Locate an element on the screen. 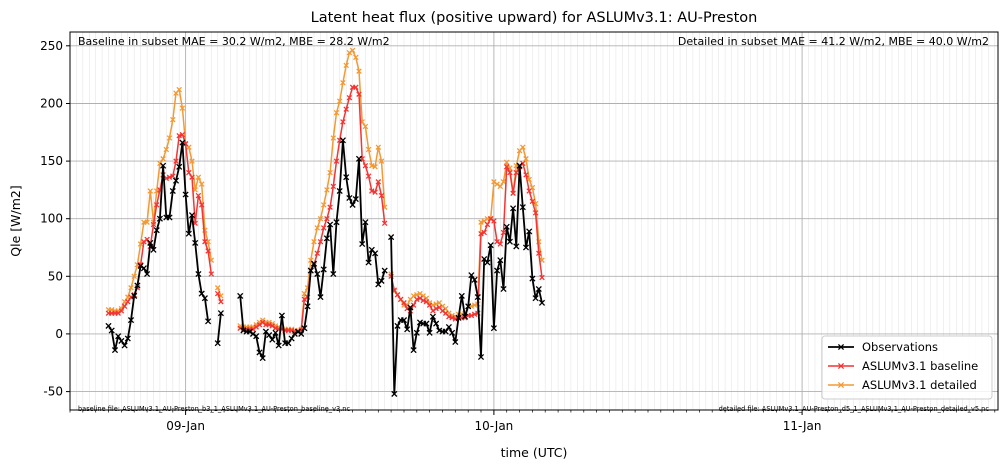 This screenshot has width=1008, height=468. y-axis-label: Qle [W/m2] is located at coordinates (15, 220).